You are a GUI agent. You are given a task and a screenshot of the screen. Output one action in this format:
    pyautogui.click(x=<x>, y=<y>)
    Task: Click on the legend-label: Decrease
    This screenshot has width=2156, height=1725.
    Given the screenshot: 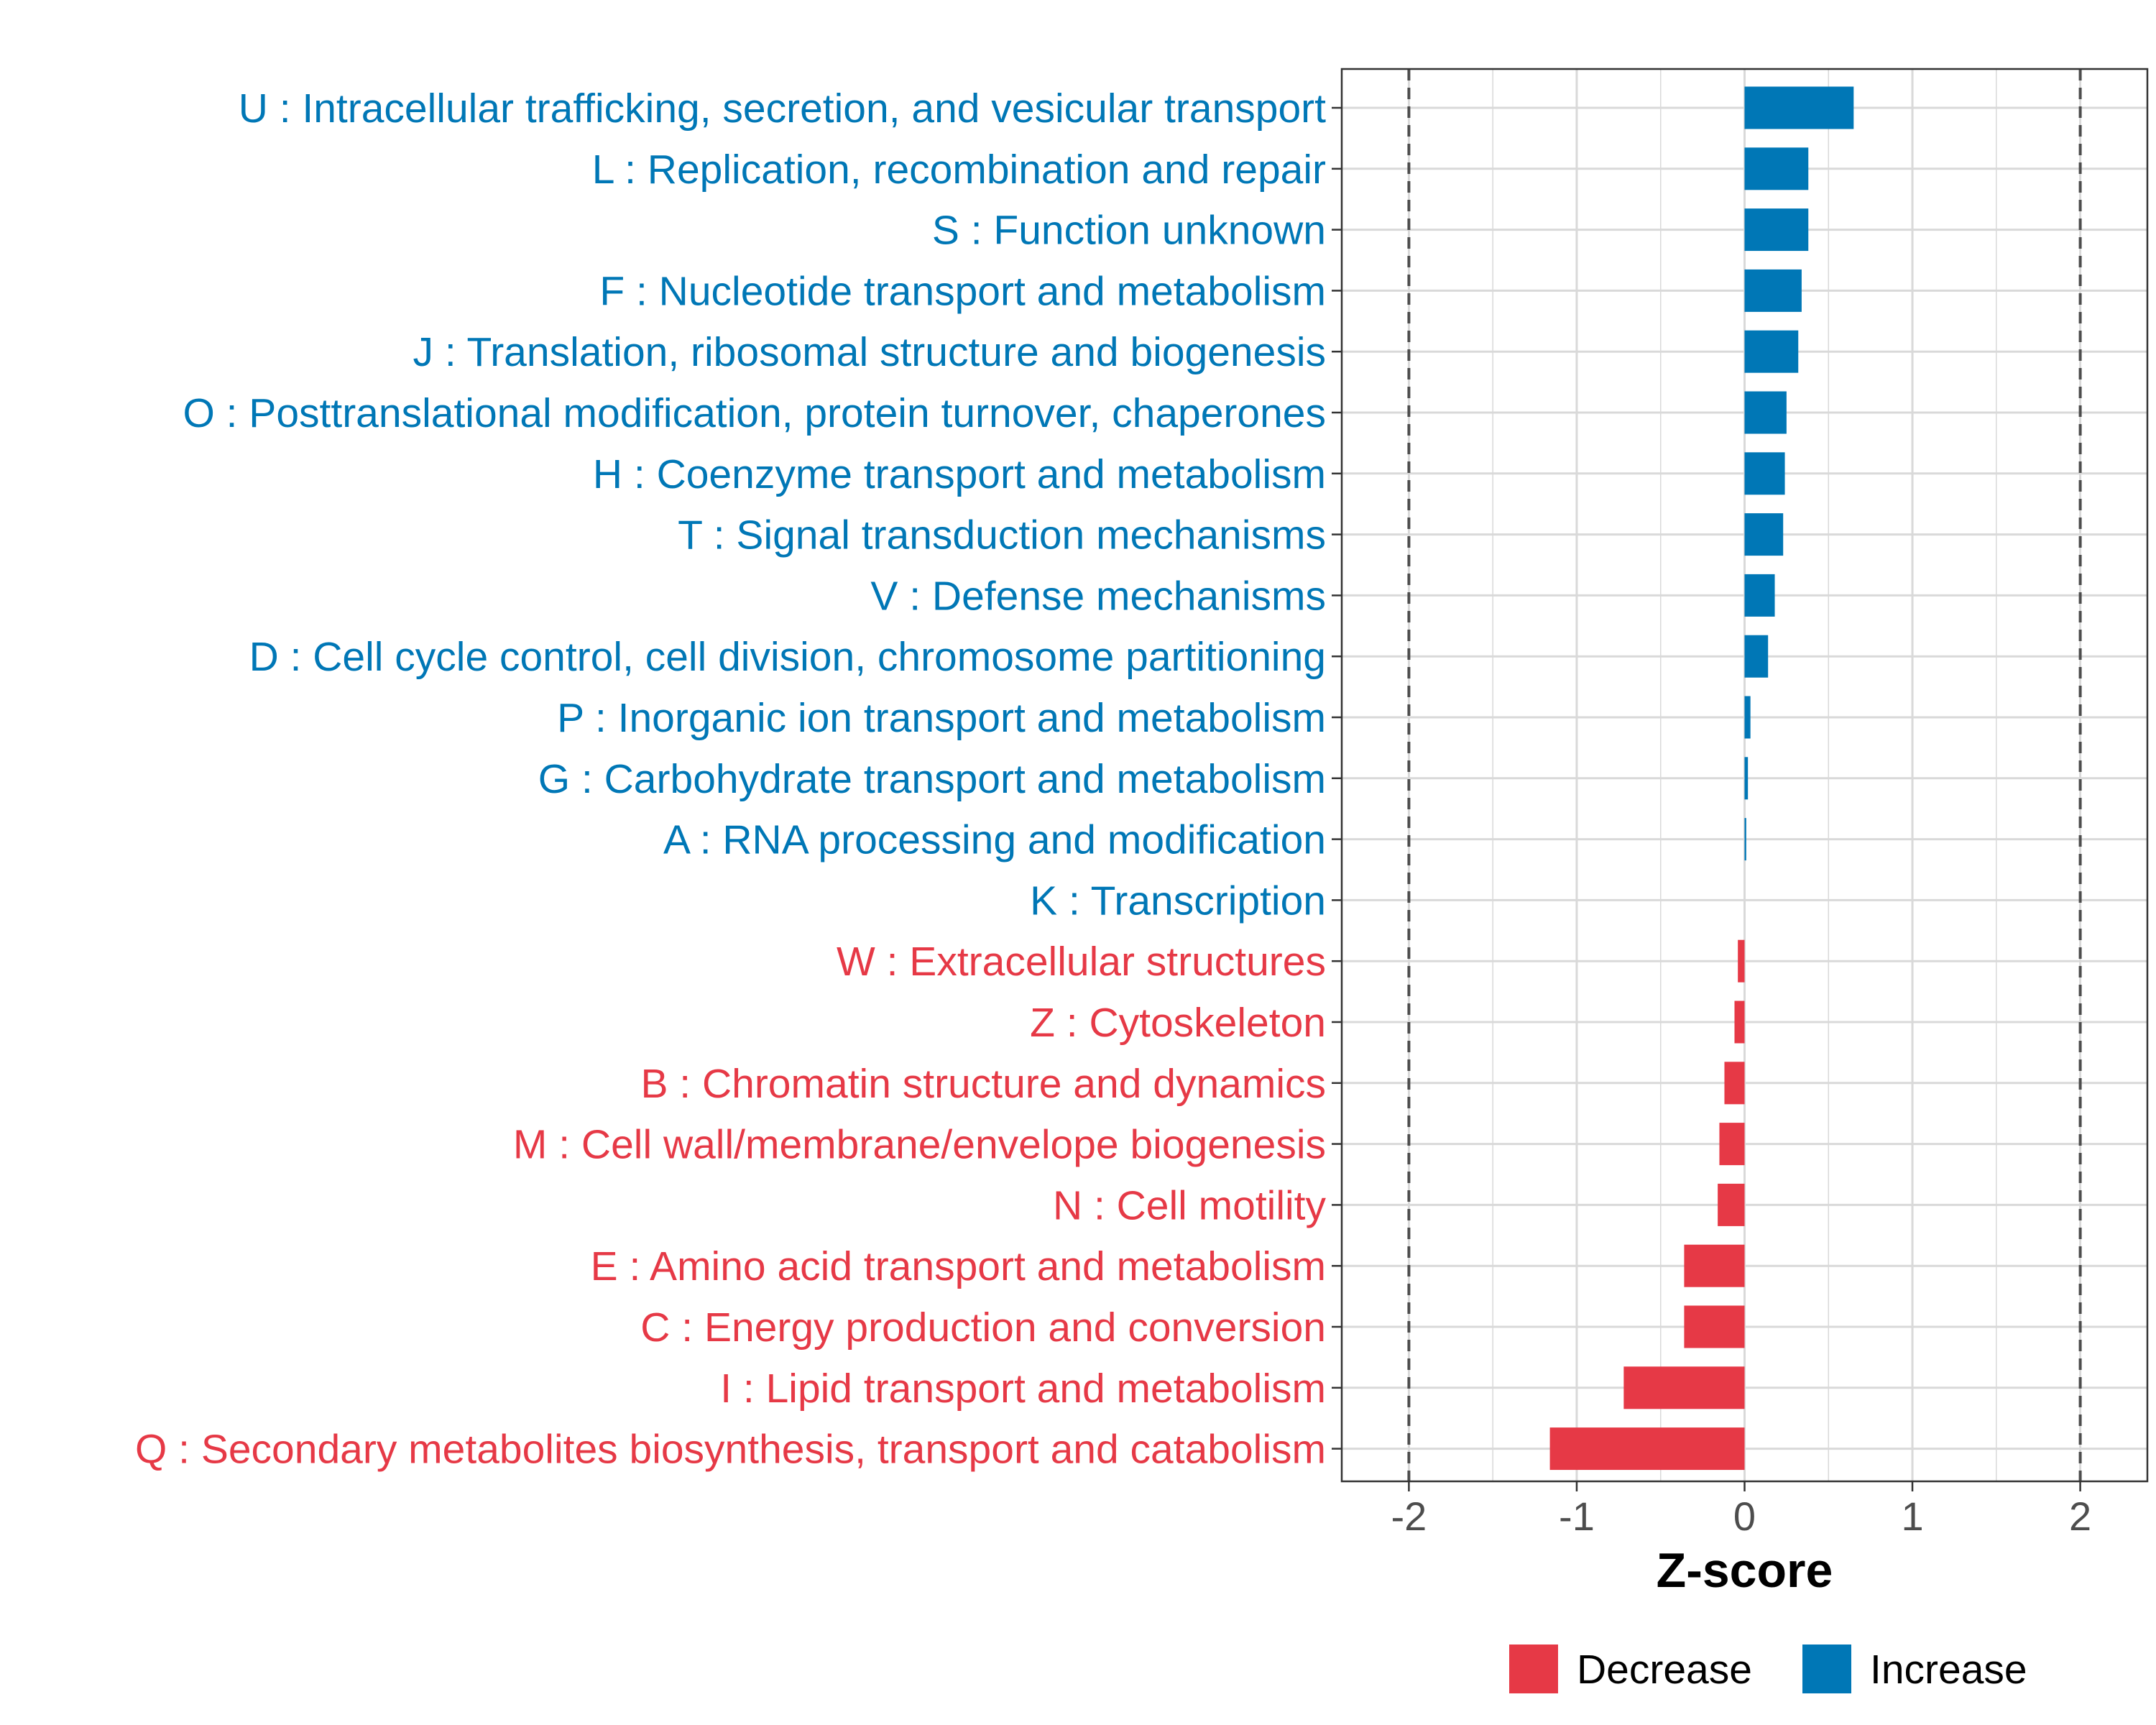 What is the action you would take?
    pyautogui.click(x=1665, y=1670)
    